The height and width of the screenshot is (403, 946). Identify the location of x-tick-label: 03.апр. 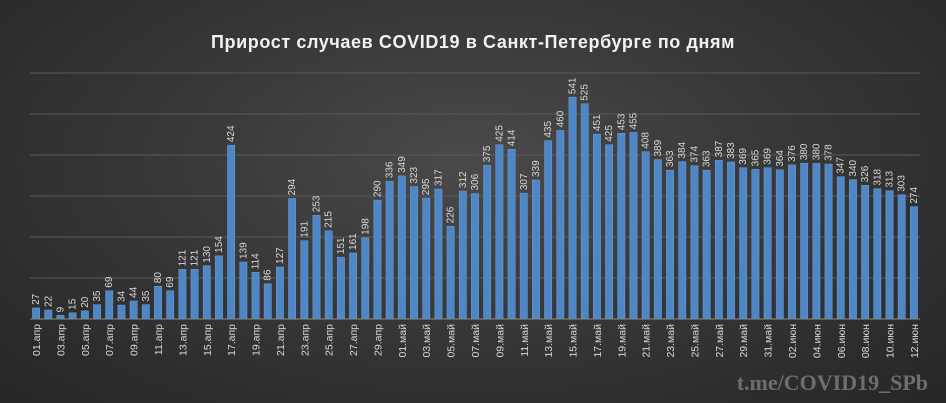
(61, 340).